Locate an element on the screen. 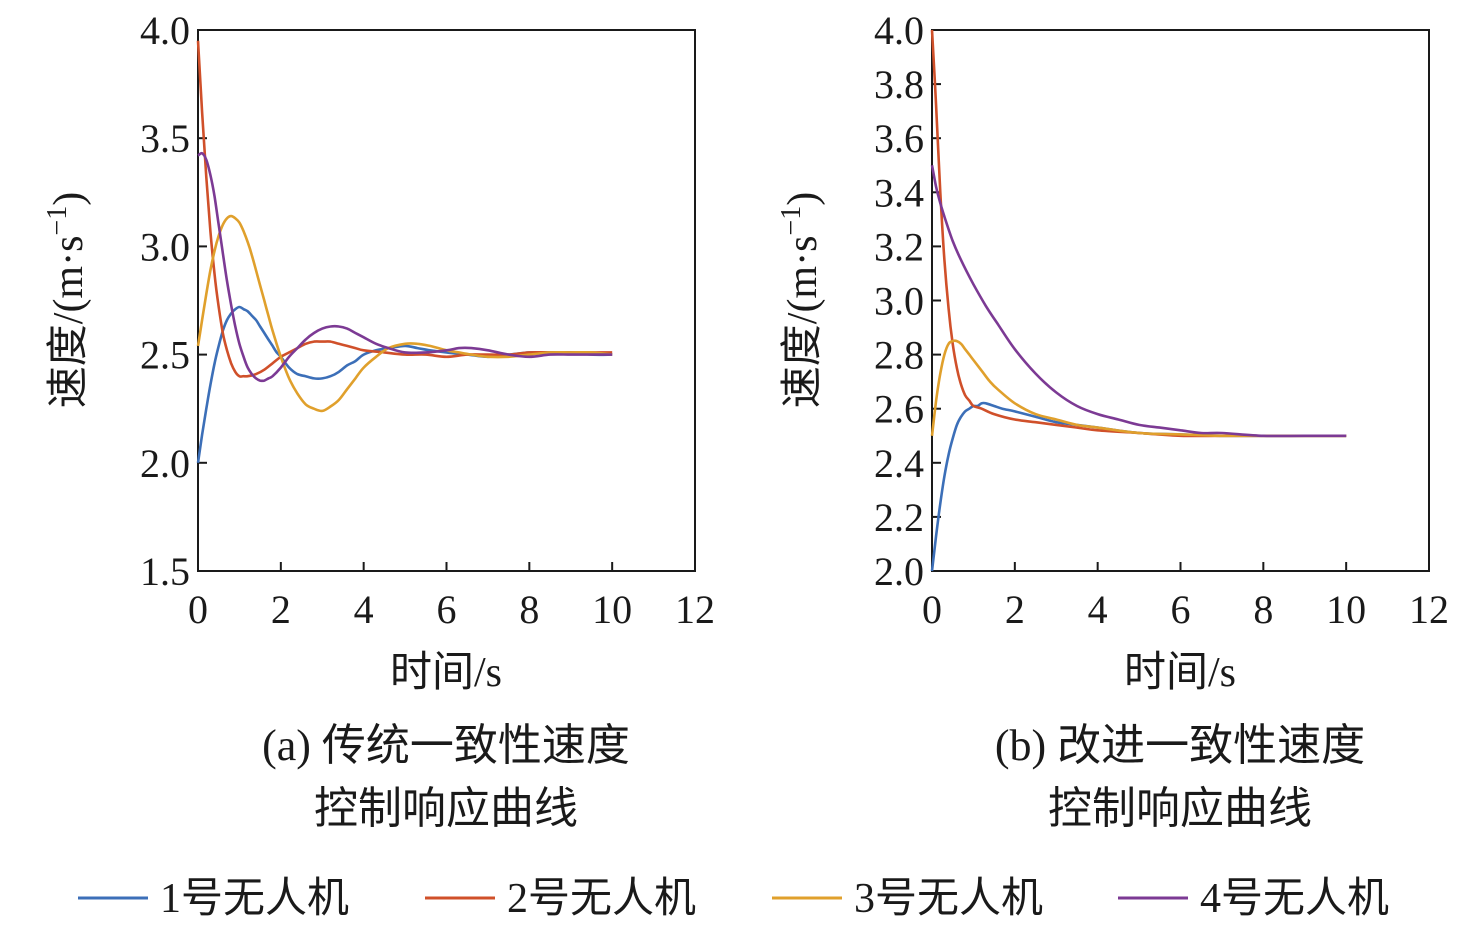 This screenshot has width=1476, height=930. caption-b-line1: (b) 改进一致性速度 is located at coordinates (1180, 745).